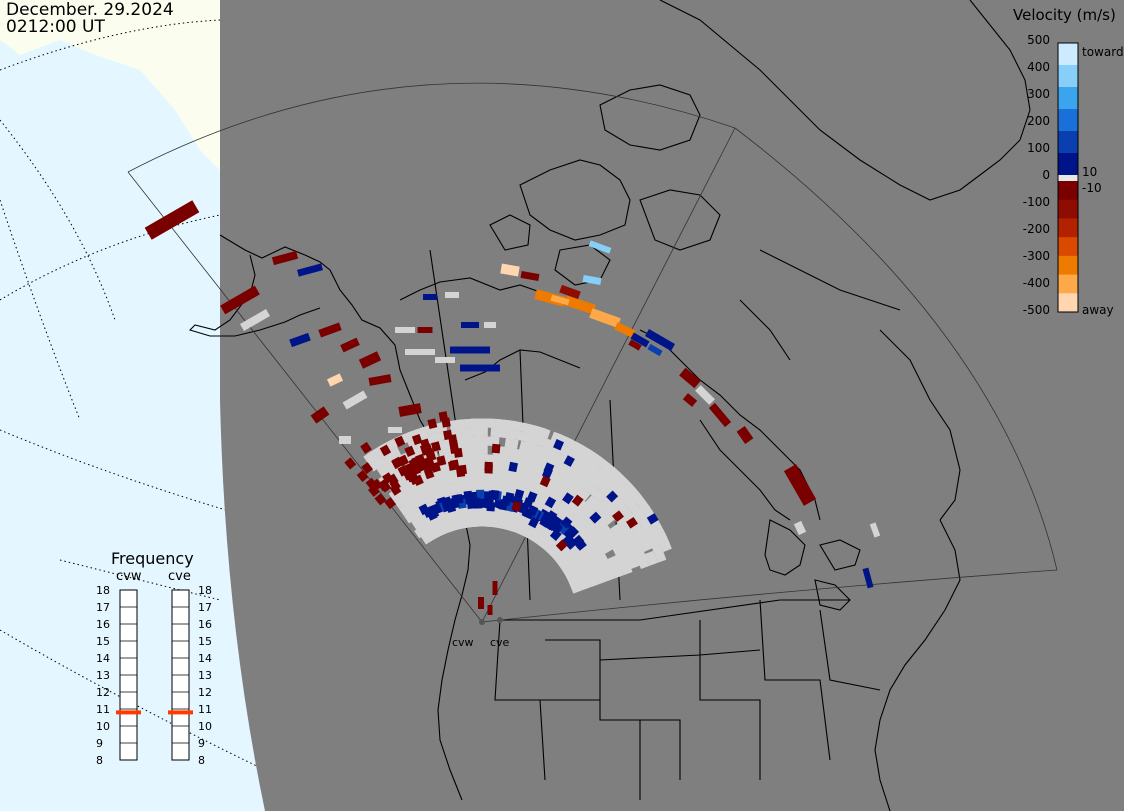  I want to click on velocity-colorbar, so click(1068, 177).